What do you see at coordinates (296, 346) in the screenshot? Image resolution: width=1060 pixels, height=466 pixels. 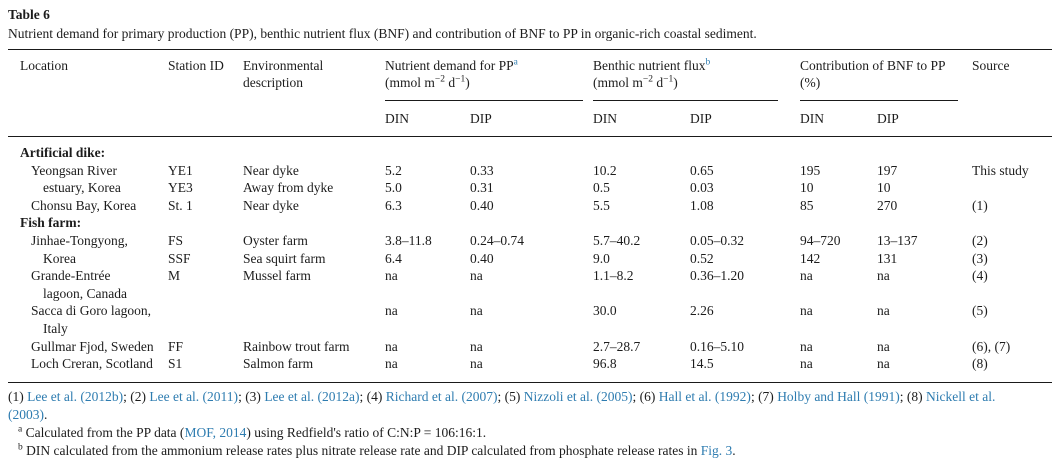 I see `cell-env-description: Rainbow trout farm` at bounding box center [296, 346].